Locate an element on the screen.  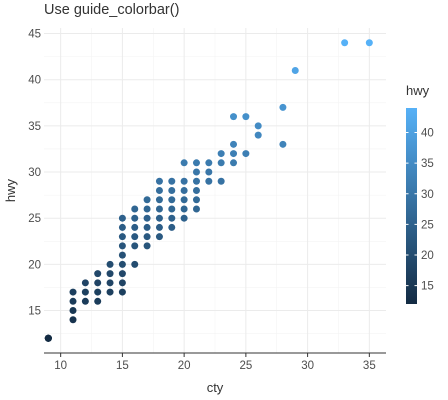
legend-tick-label: 30 is located at coordinates (427, 195).